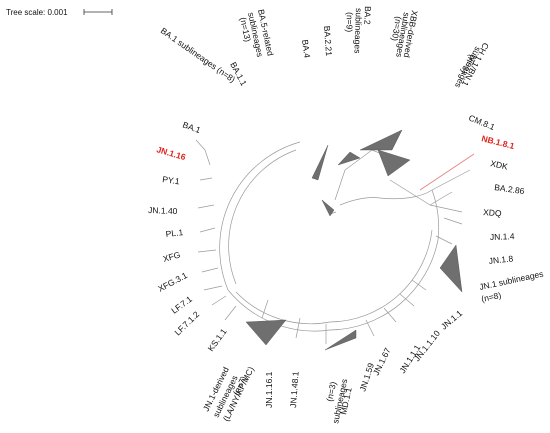  What do you see at coordinates (98, 12) in the screenshot?
I see `scale-bar` at bounding box center [98, 12].